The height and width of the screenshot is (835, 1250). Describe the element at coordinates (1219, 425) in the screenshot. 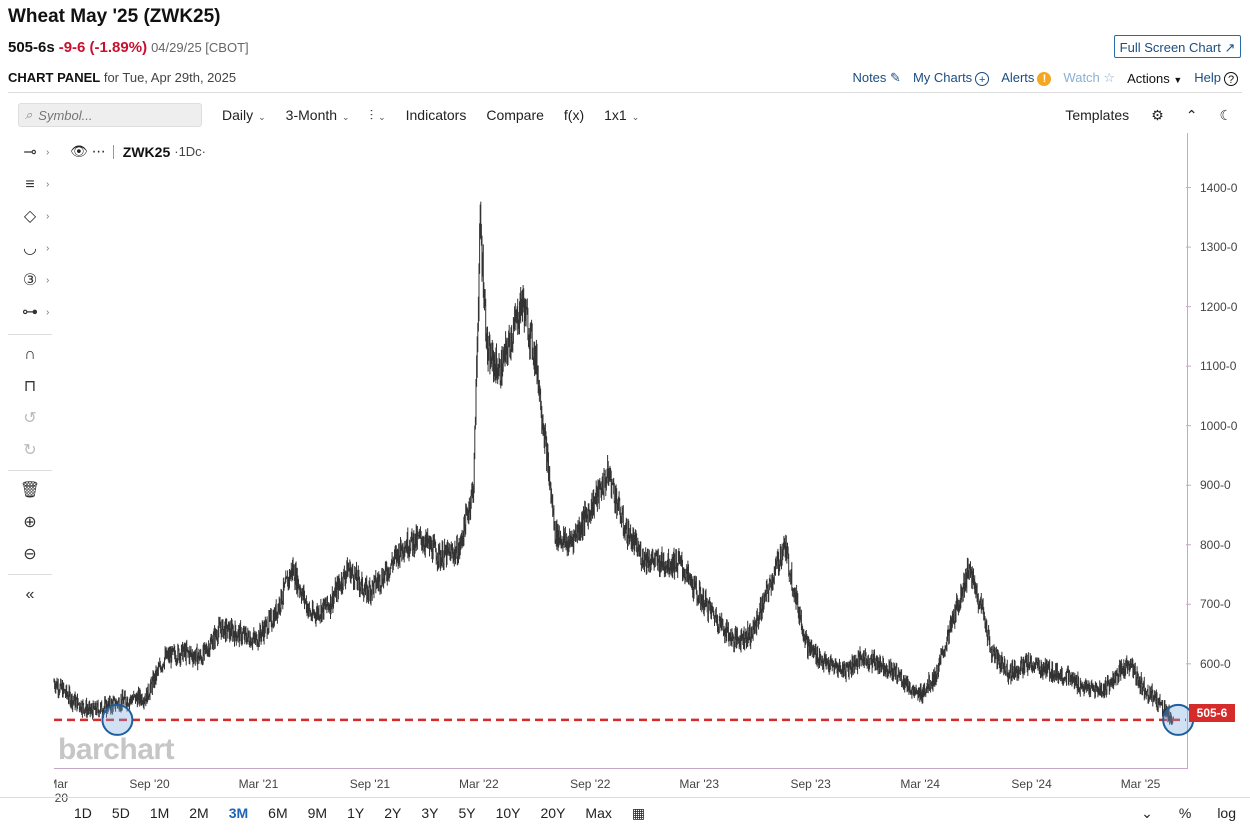

I see `y-tick-label: 1000-0` at that location.